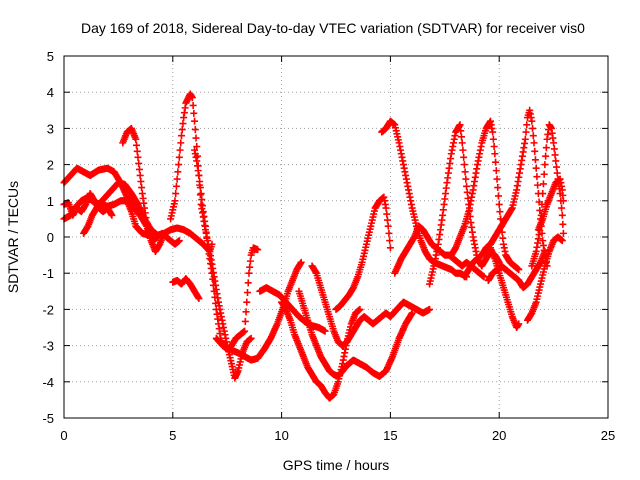  What do you see at coordinates (48, 382) in the screenshot?
I see `y-tick-label: -4` at bounding box center [48, 382].